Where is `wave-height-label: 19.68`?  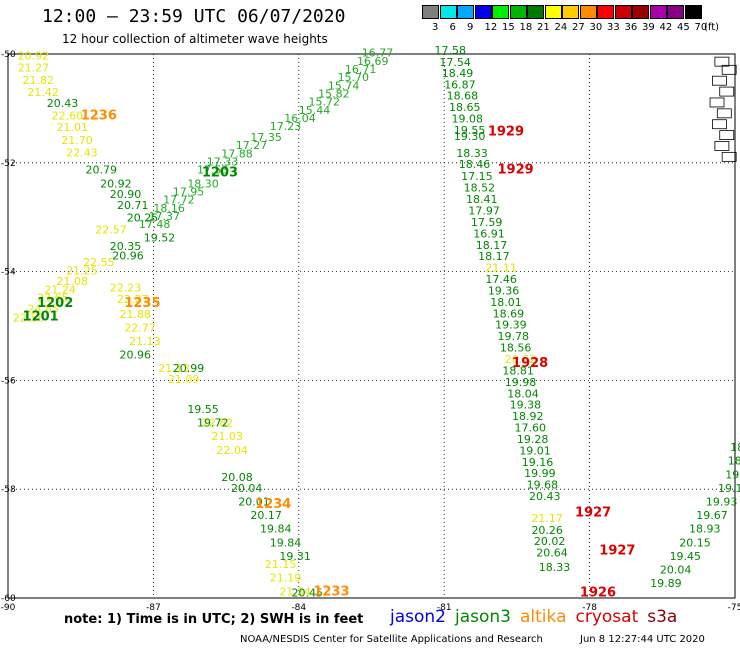
wave-height-label: 19.68 is located at coordinates (543, 485).